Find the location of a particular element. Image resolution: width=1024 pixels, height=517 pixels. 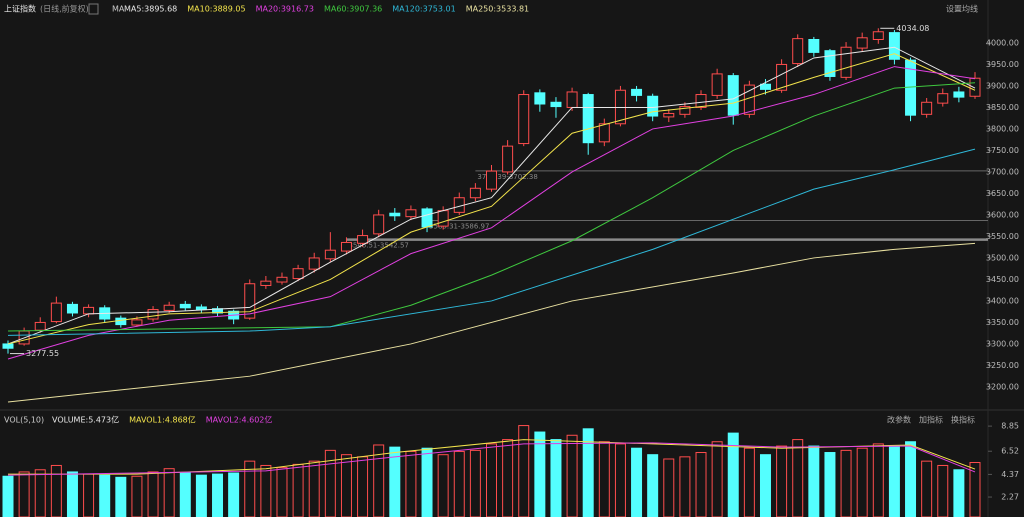

indicator-button: 加指标 is located at coordinates (931, 420).